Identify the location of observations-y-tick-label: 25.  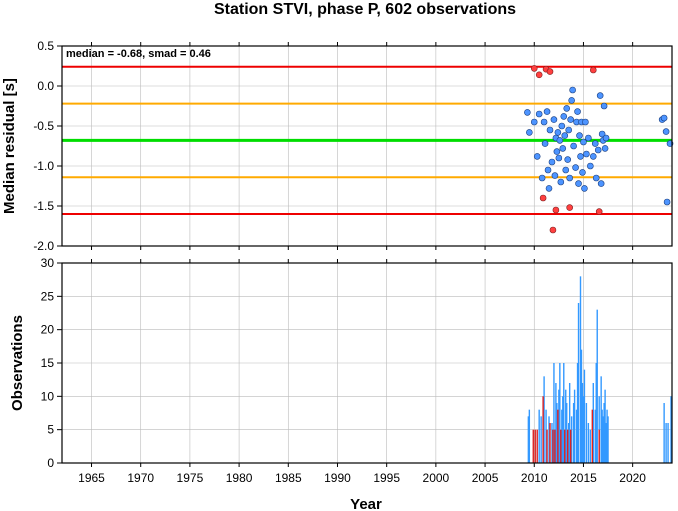
(48, 296).